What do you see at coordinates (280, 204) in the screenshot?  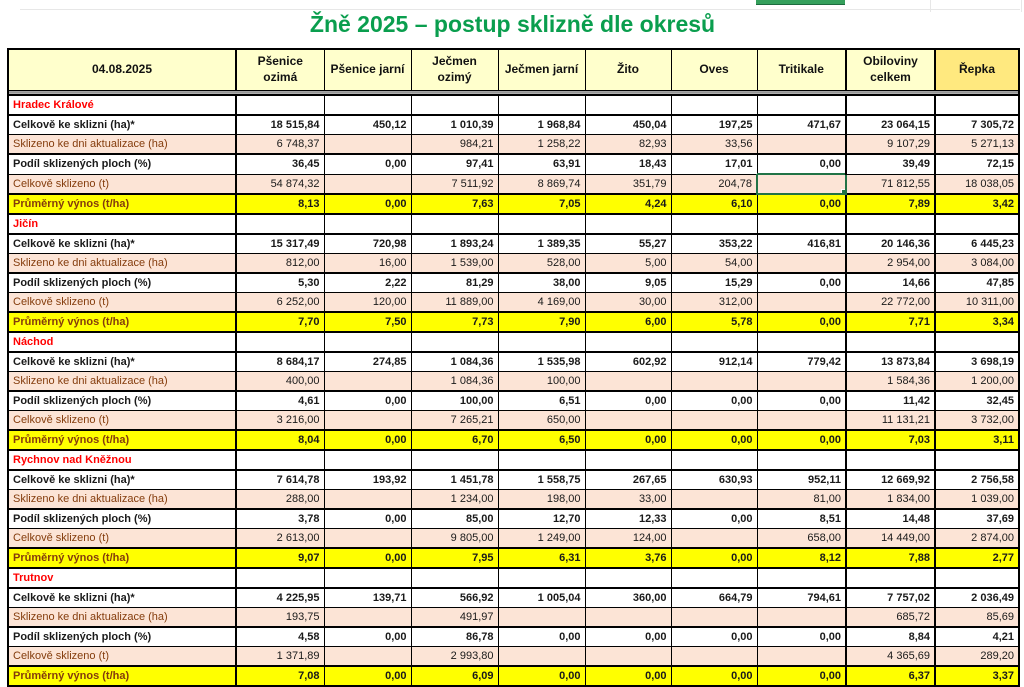 I see `cell-yield_tha: 8,13` at bounding box center [280, 204].